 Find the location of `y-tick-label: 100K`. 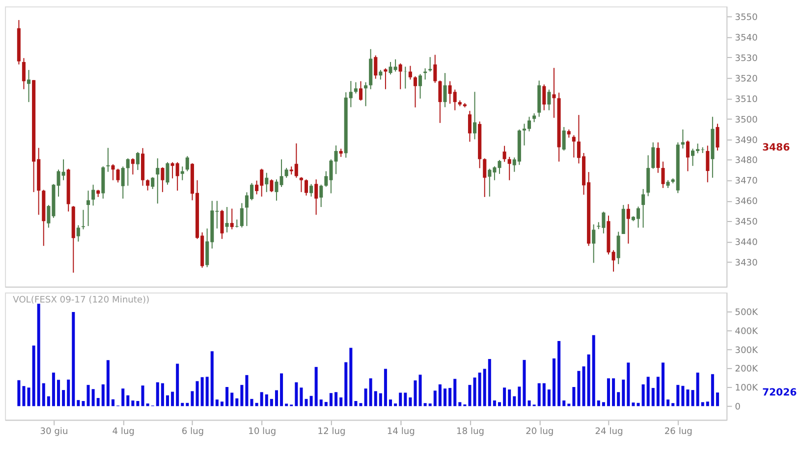

y-tick-label: 100K is located at coordinates (746, 389).